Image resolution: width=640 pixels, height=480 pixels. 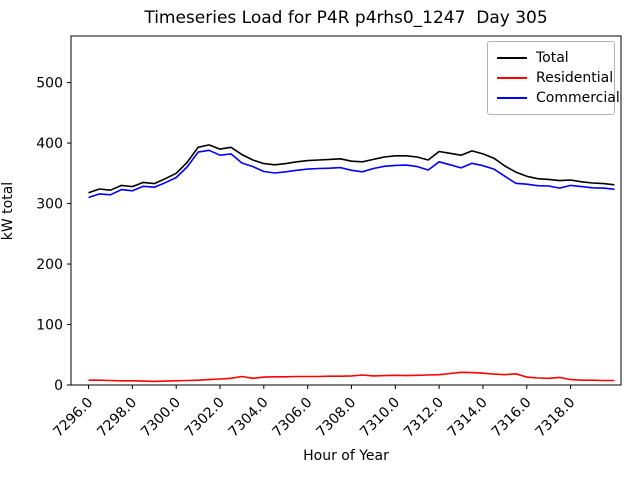 What do you see at coordinates (49, 205) in the screenshot?
I see `y-axis-tick-label: 300` at bounding box center [49, 205].